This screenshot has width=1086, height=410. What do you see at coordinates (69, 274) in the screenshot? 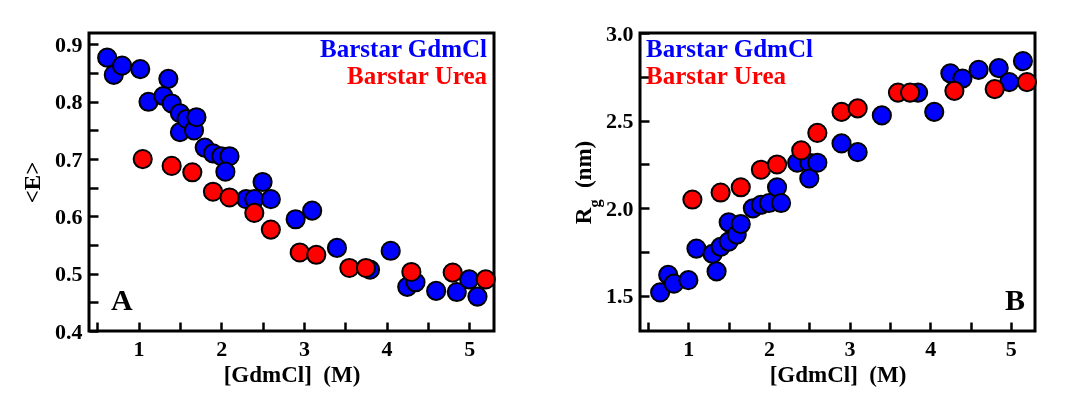
I see `y-tick-label: 0.5` at bounding box center [69, 274].